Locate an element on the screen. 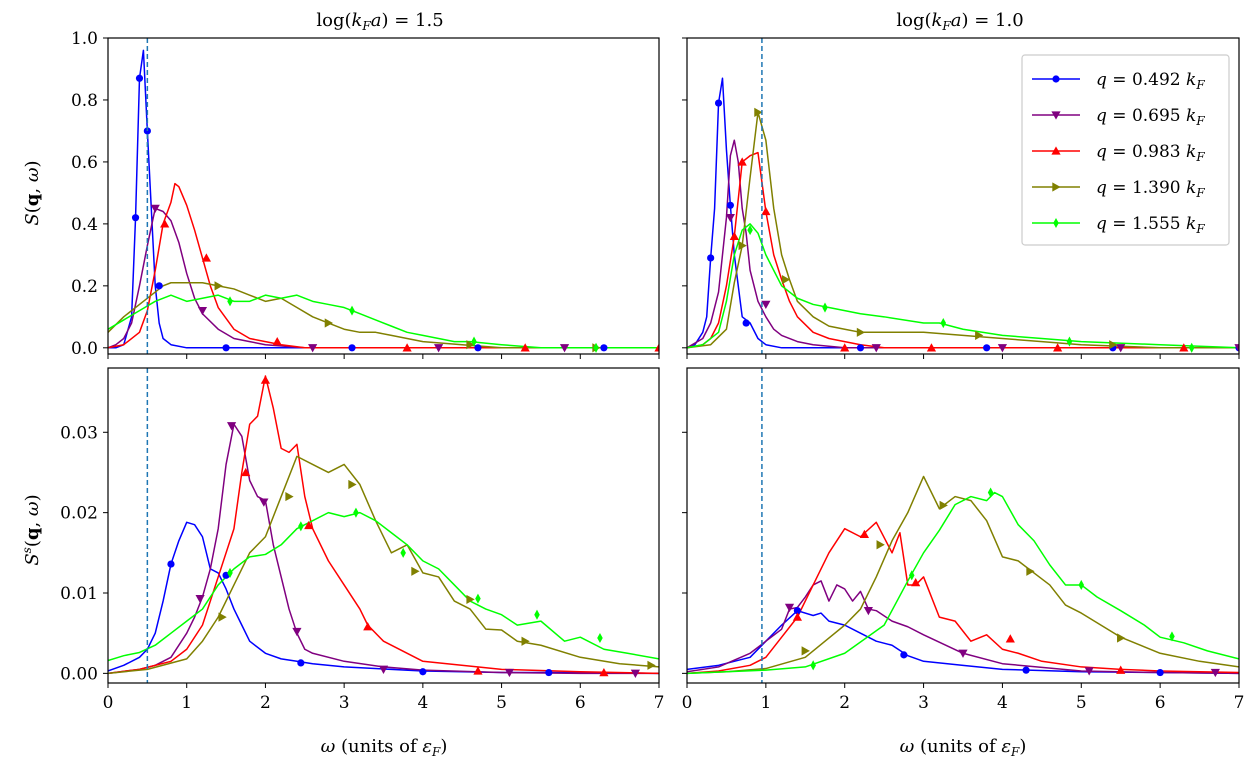 This screenshot has height=764, width=1246. y-tick-label: 0.8 is located at coordinates (84, 101).